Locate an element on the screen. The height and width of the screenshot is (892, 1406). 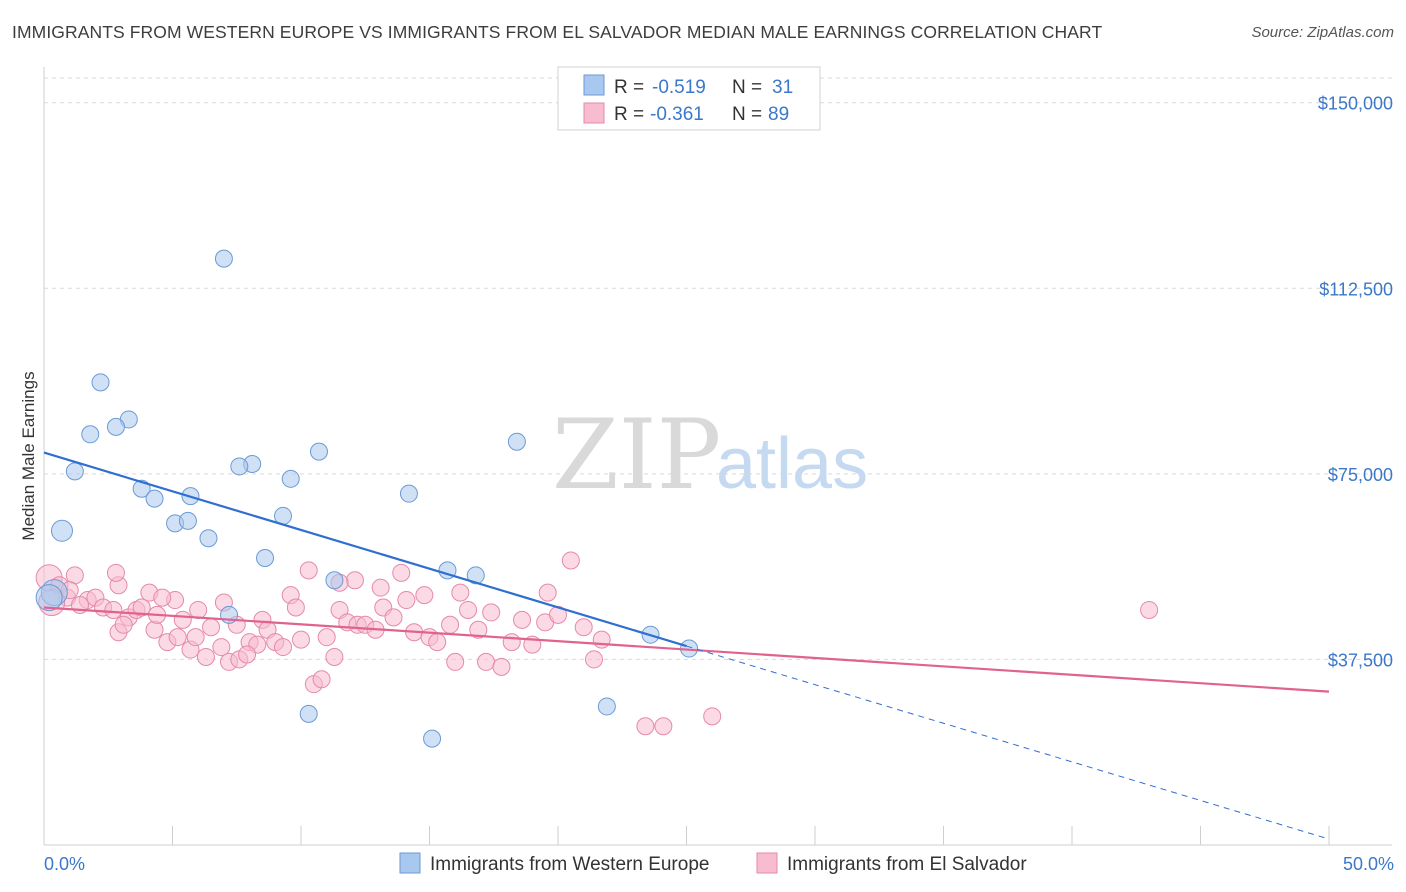
stats-n-label-1: N = is located at coordinates (747, 87).